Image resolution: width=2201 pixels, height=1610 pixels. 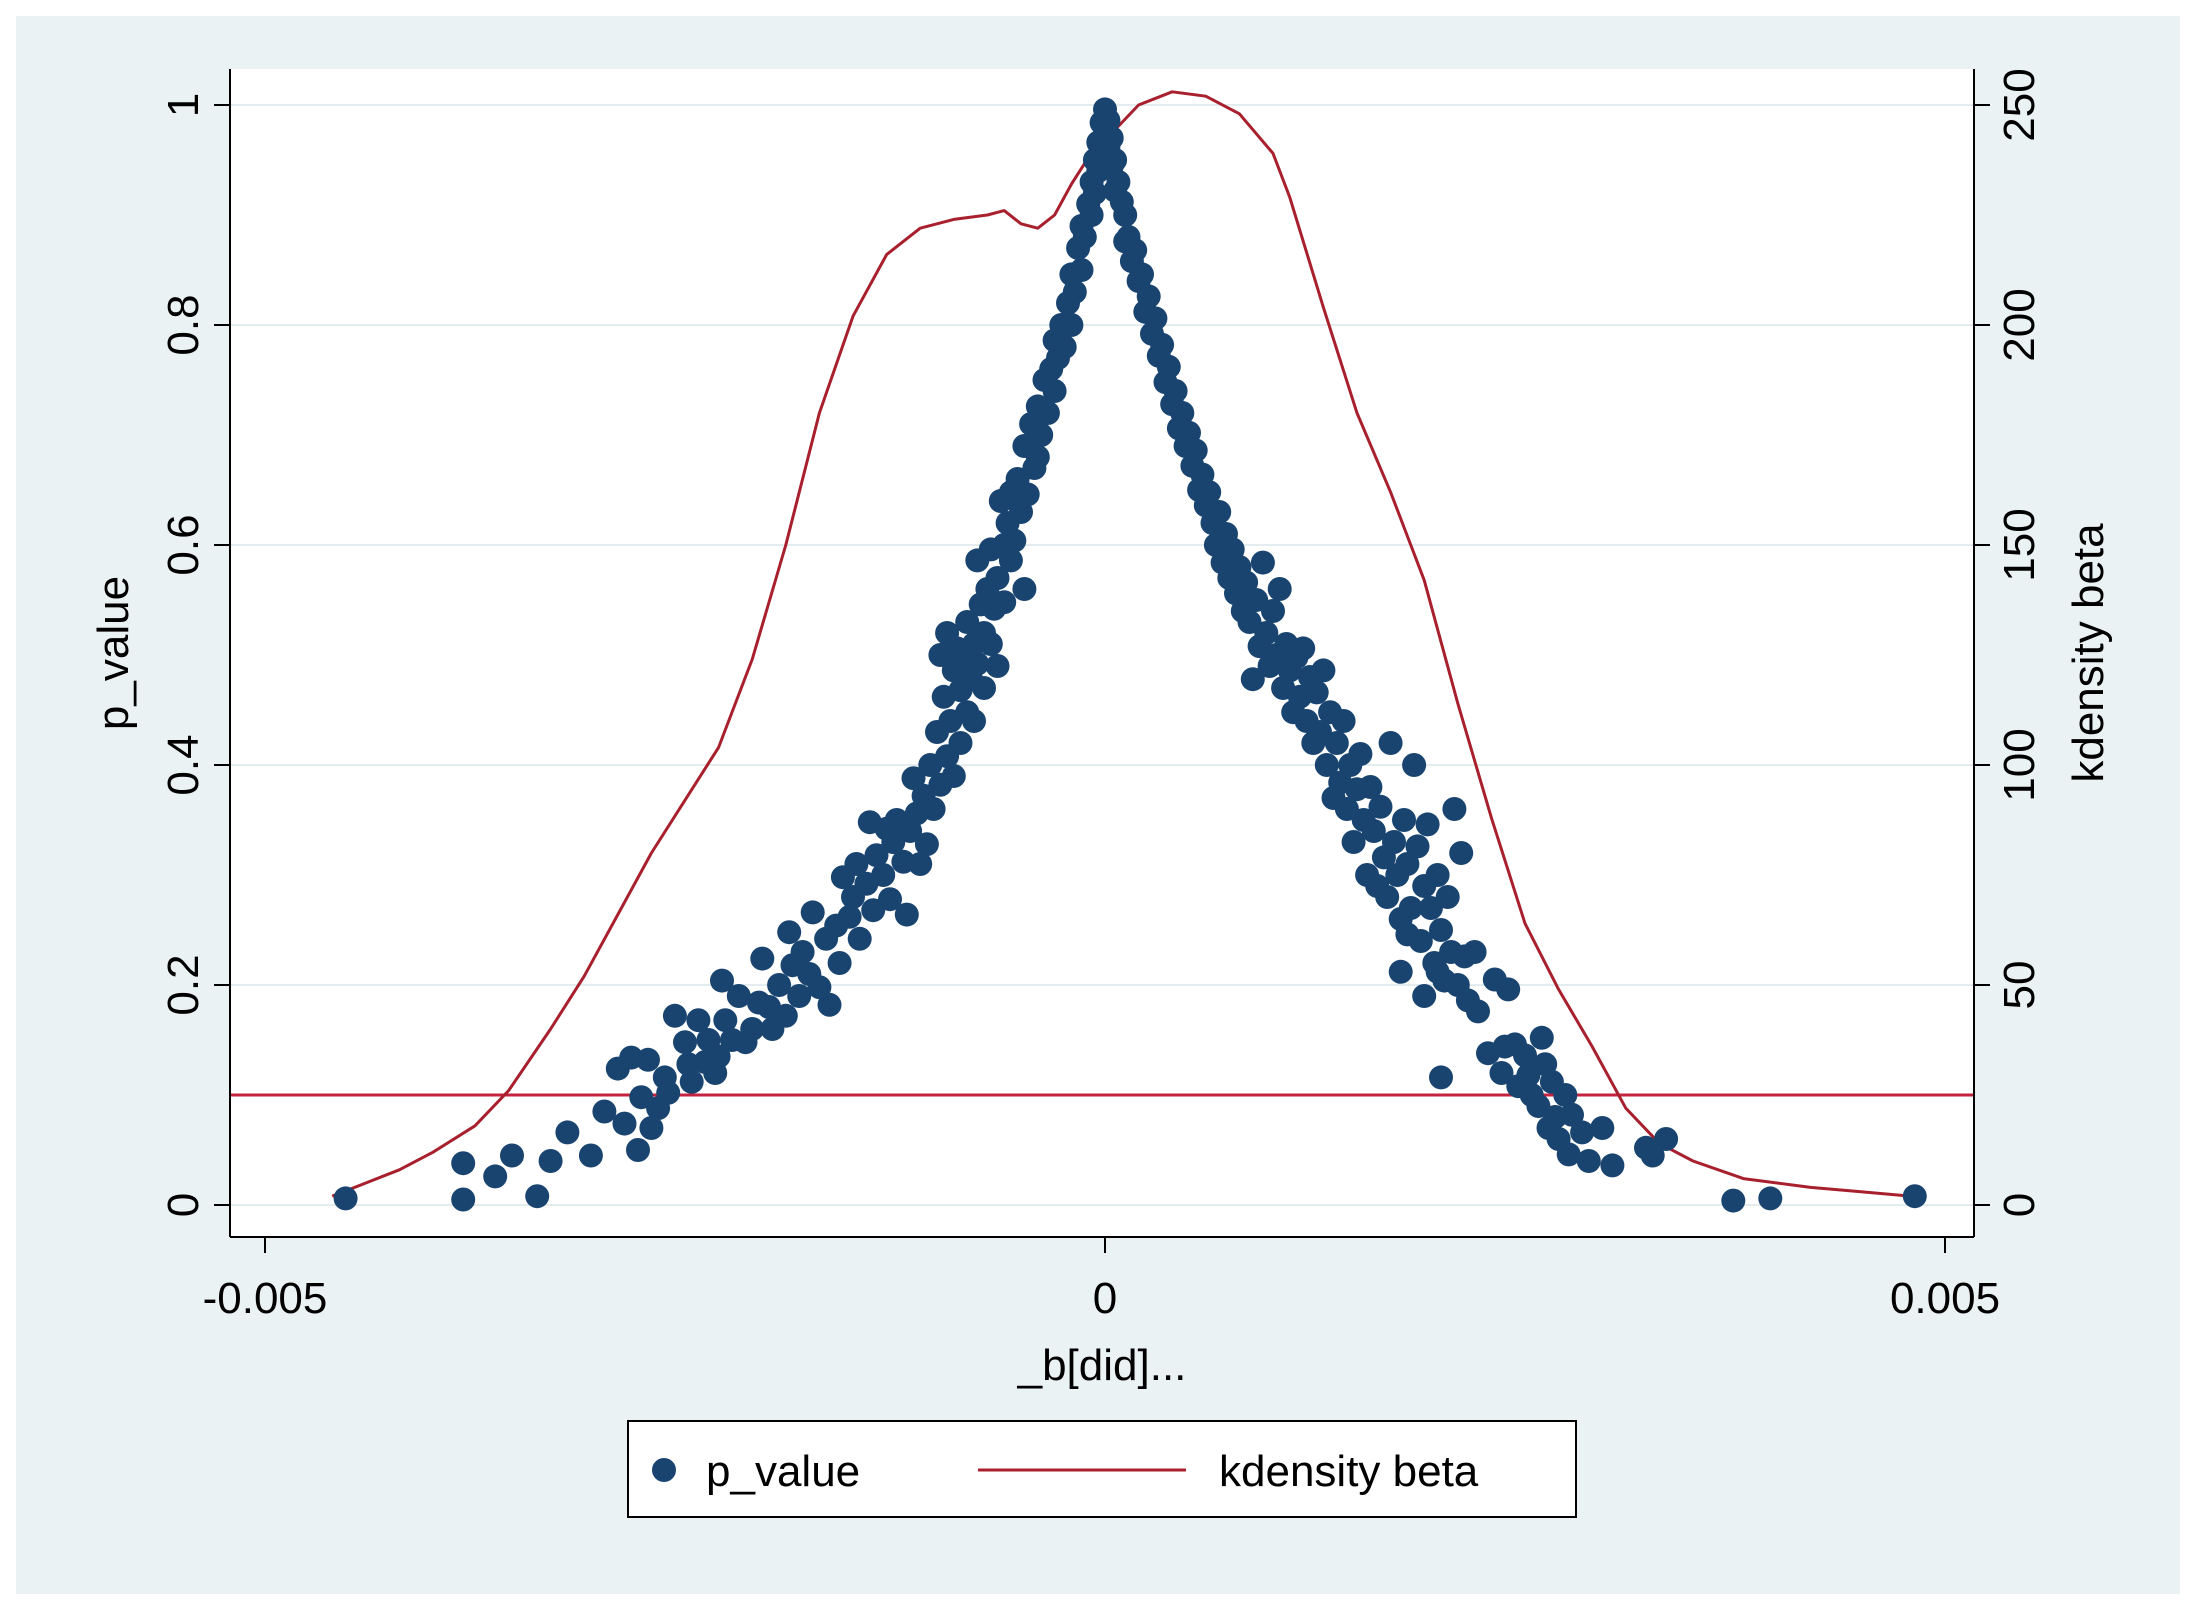 I want to click on y-left-tick-label: 0.4, so click(x=183, y=764).